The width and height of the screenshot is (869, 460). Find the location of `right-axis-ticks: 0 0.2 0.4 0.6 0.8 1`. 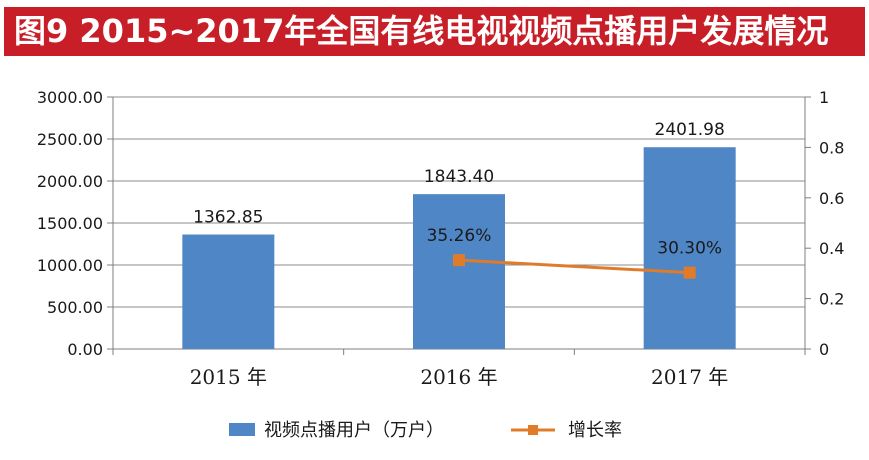

right-axis-ticks: 0 0.2 0.4 0.6 0.8 1 is located at coordinates (824, 223).